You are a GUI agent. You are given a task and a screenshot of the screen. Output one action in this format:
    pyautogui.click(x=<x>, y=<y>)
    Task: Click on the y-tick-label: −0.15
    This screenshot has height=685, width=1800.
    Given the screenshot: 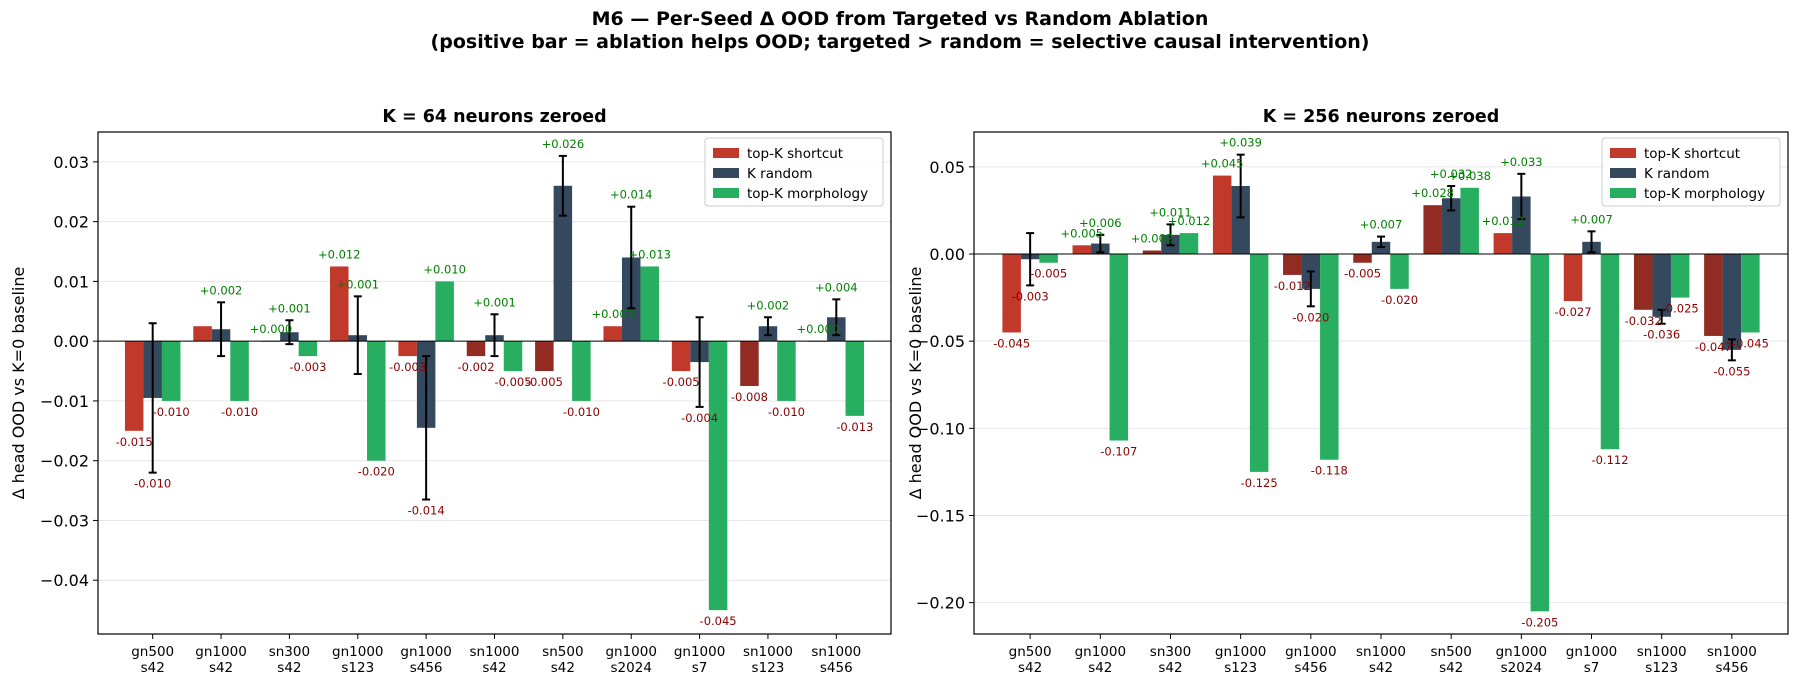 What is the action you would take?
    pyautogui.click(x=940, y=515)
    